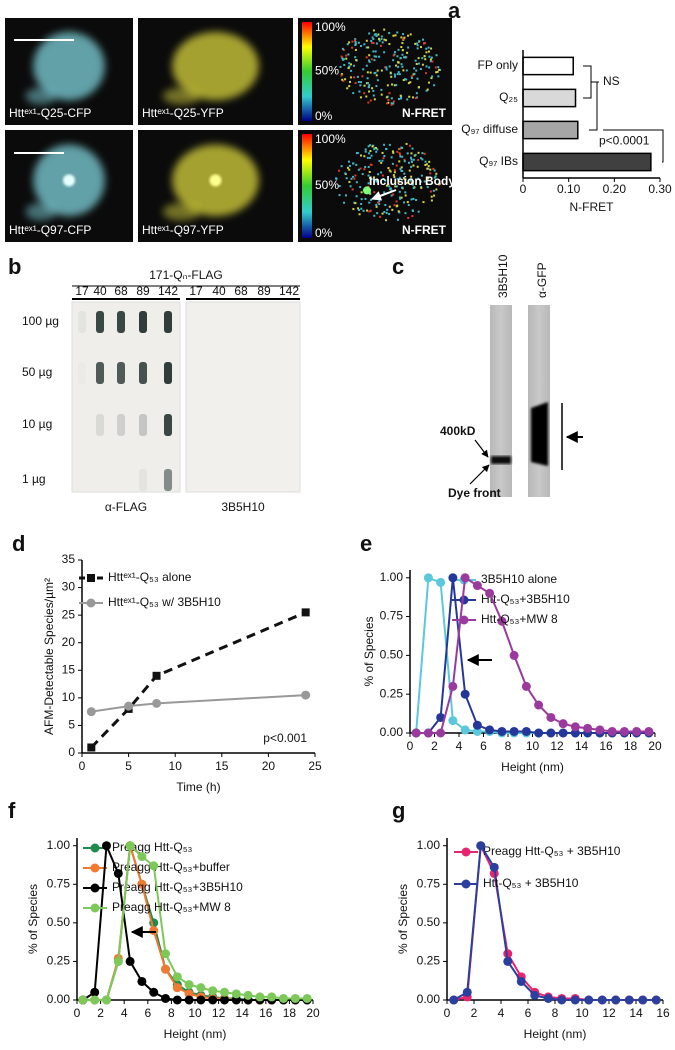  What do you see at coordinates (531, 883) in the screenshot?
I see `legend-label: Htt-Q₅₃ + 3B5H10` at bounding box center [531, 883].